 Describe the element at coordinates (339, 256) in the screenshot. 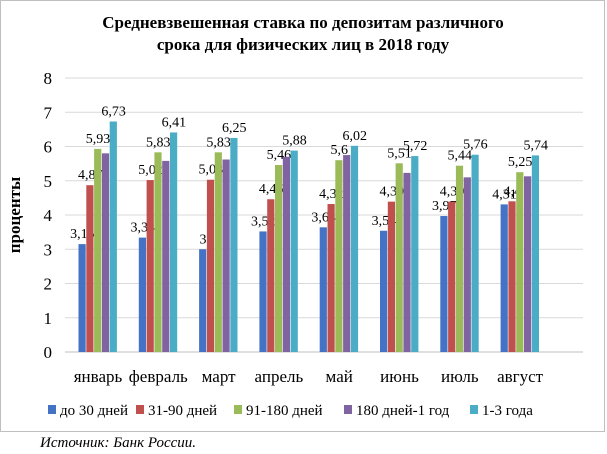

I see `bar-91-180-дней-май` at that location.